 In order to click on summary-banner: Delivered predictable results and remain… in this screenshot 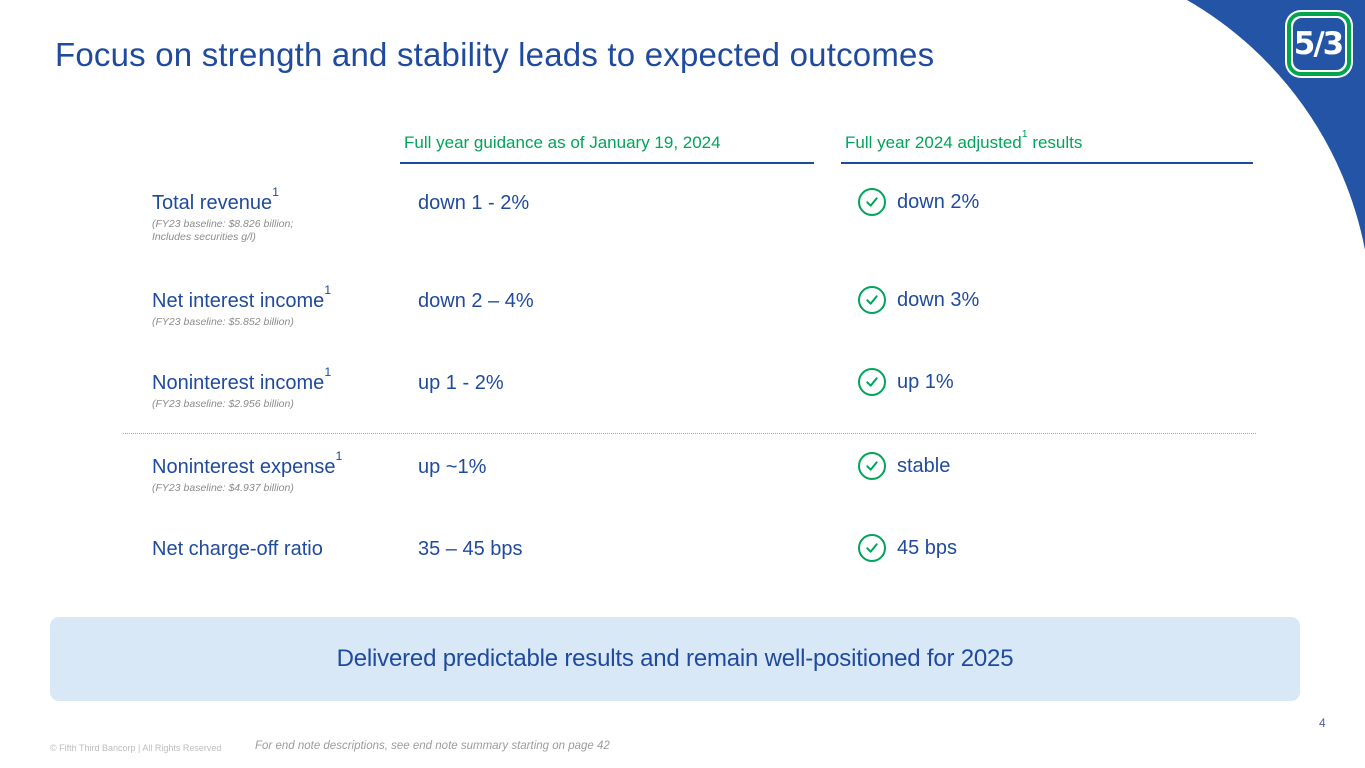, I will do `click(675, 659)`.